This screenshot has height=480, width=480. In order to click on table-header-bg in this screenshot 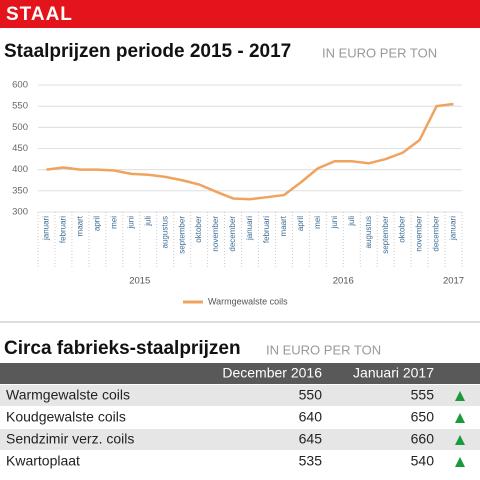, I will do `click(240, 373)`.